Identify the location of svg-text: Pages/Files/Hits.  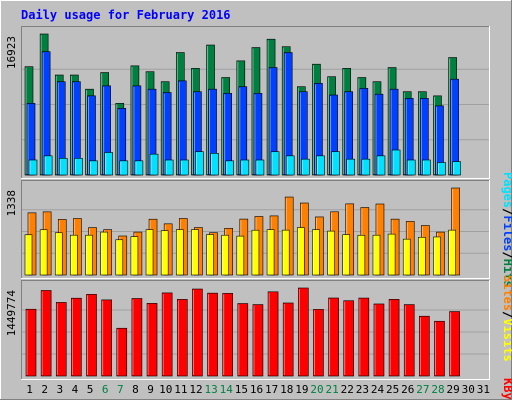
(506, 230).